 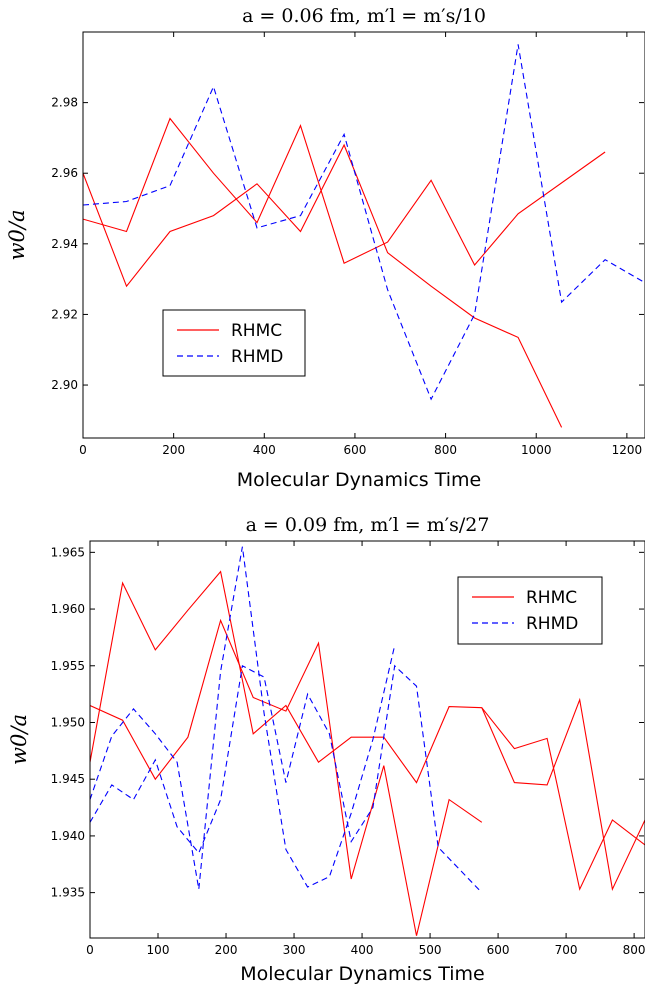 I want to click on y-tick-label: 2.96, so click(x=64, y=173).